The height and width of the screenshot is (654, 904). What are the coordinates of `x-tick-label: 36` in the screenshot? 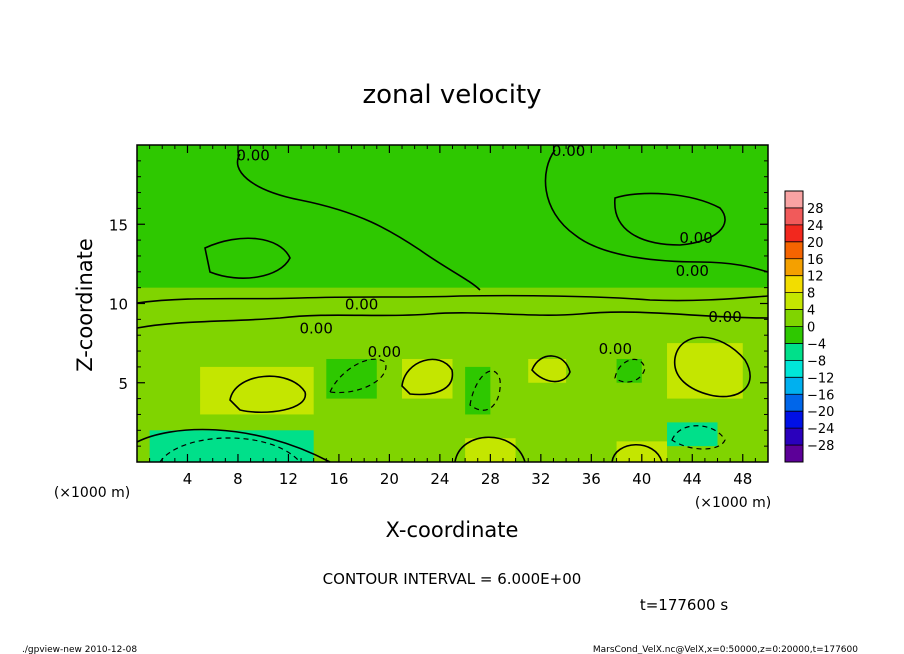 It's located at (591, 479).